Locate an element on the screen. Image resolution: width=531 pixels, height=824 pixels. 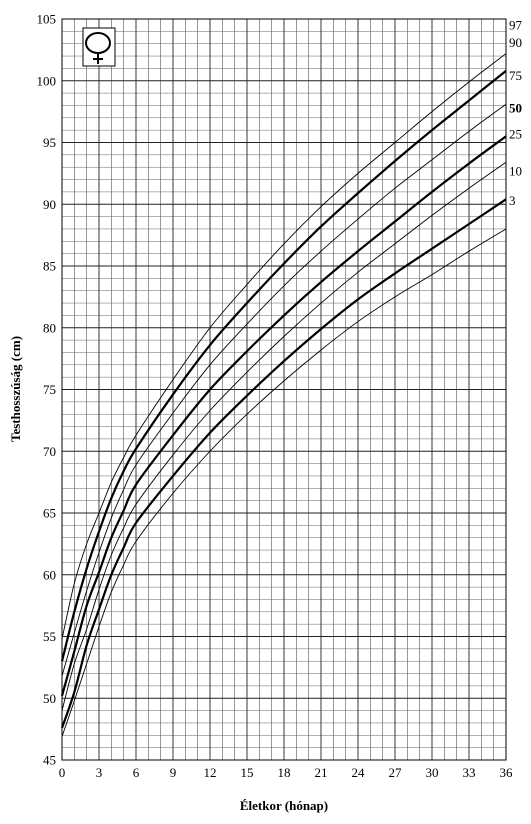
y-tick-label: 50 is located at coordinates (49, 698).